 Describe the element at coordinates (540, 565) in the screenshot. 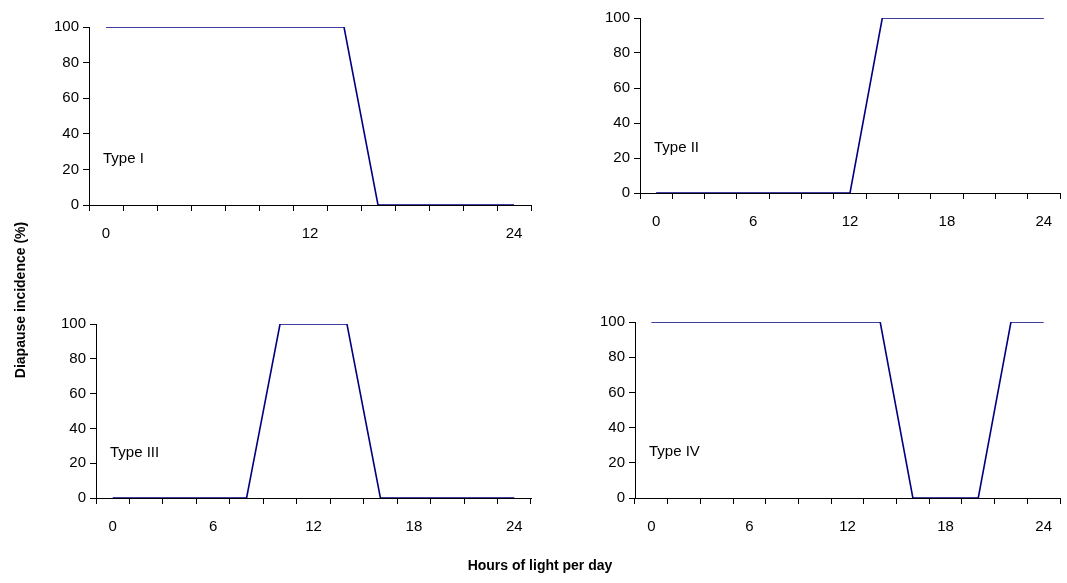

I see `x-axis-title: Hours of light per day` at that location.